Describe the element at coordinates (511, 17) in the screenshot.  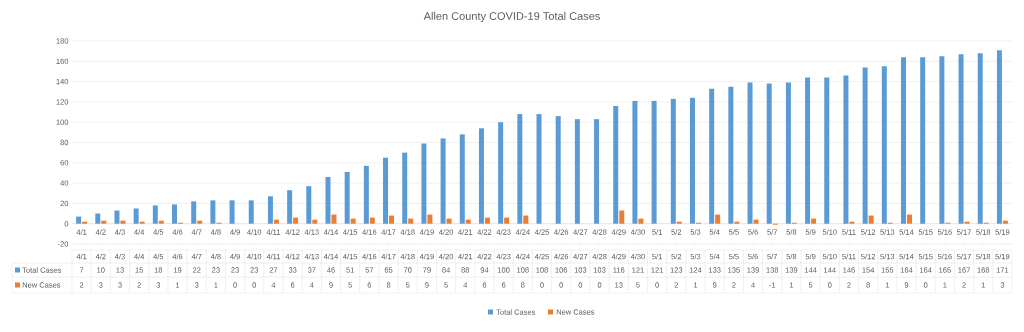
I see `chart-title: Allen County COVID-19 Total Cases` at that location.